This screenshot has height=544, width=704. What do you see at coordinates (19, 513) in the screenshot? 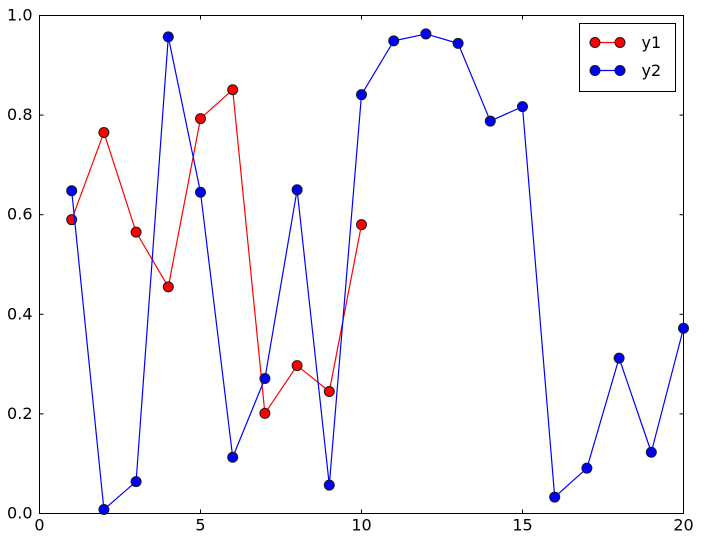
I see `y-tick-label: 0.0` at bounding box center [19, 513].